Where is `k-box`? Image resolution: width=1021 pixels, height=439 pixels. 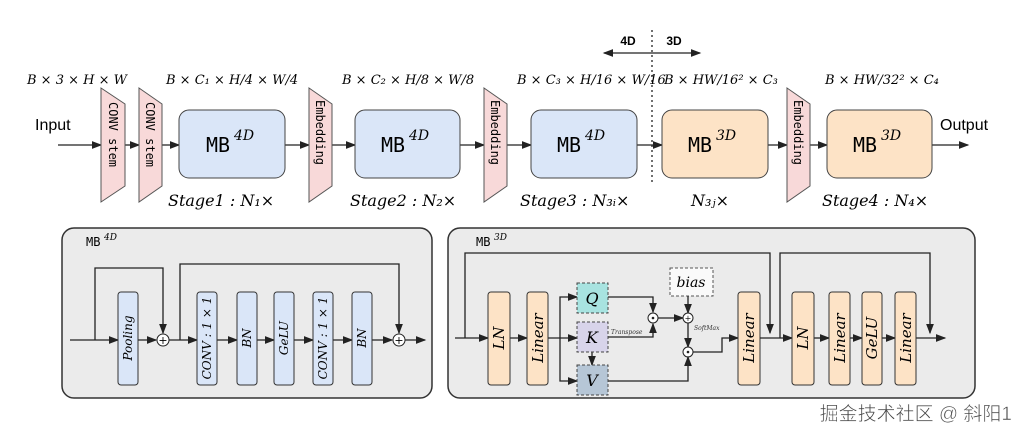
k-box is located at coordinates (592, 337).